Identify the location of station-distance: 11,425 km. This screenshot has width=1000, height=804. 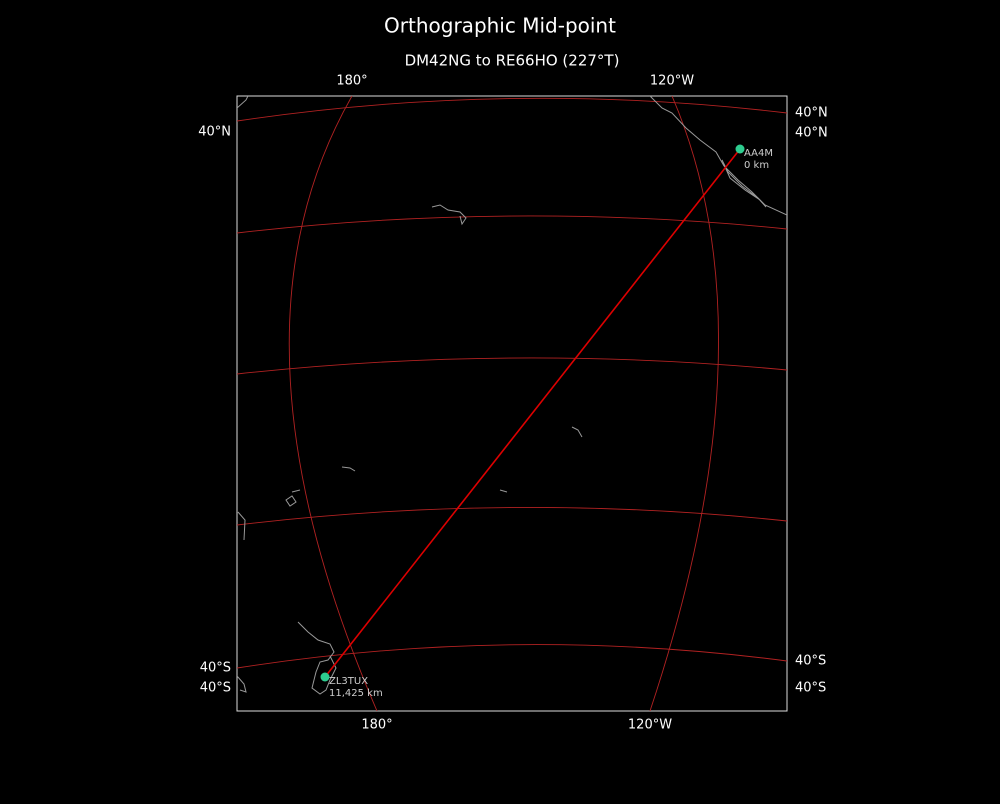
(356, 693).